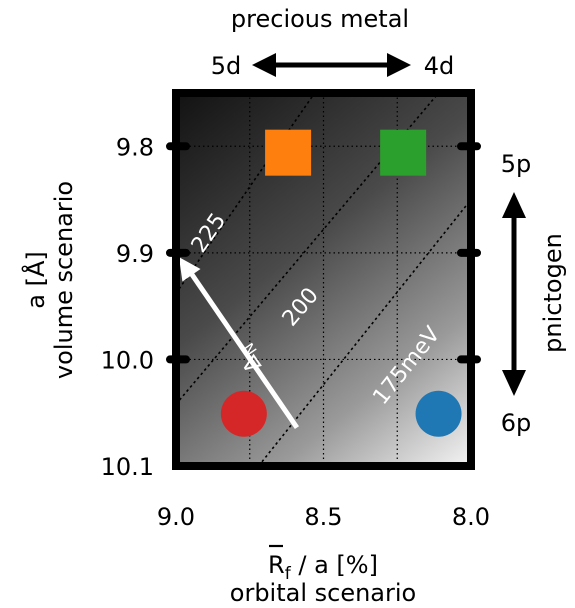 This screenshot has width=575, height=608. What do you see at coordinates (323, 517) in the screenshot?
I see `x-tick-label: 8.5` at bounding box center [323, 517].